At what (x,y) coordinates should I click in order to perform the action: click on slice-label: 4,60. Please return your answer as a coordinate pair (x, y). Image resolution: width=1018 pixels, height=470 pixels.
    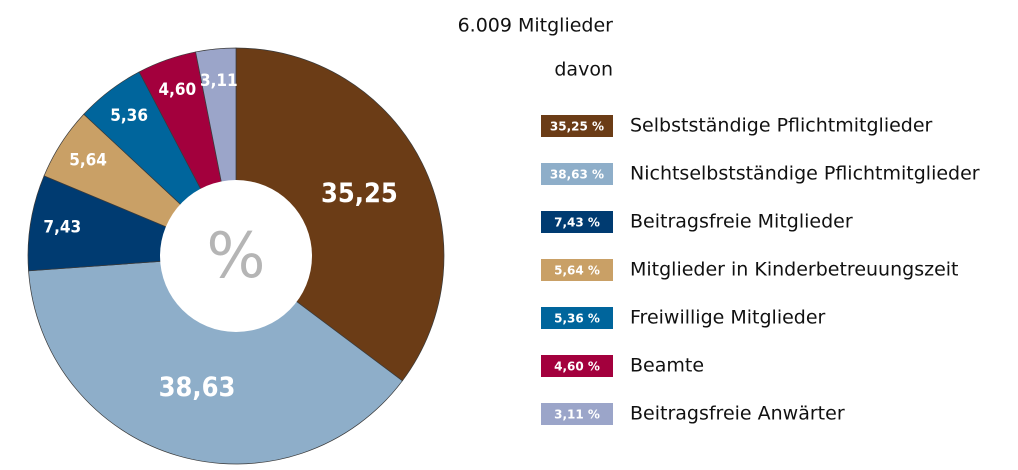
    Looking at the image, I should click on (177, 90).